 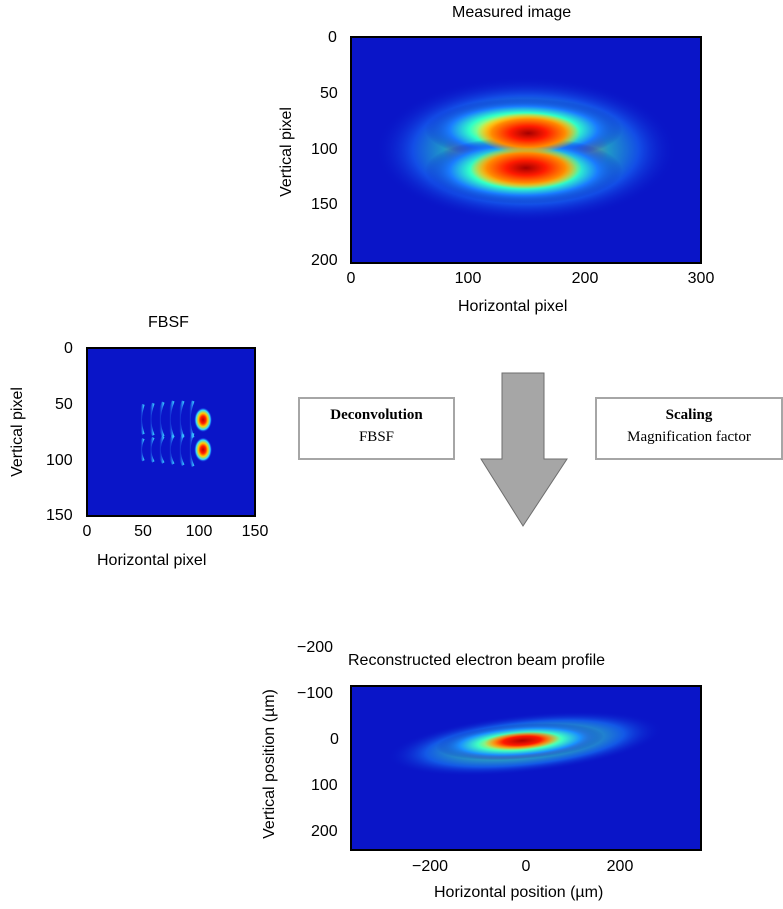 I want to click on reconstructed-ytick: −200, so click(x=315, y=647).